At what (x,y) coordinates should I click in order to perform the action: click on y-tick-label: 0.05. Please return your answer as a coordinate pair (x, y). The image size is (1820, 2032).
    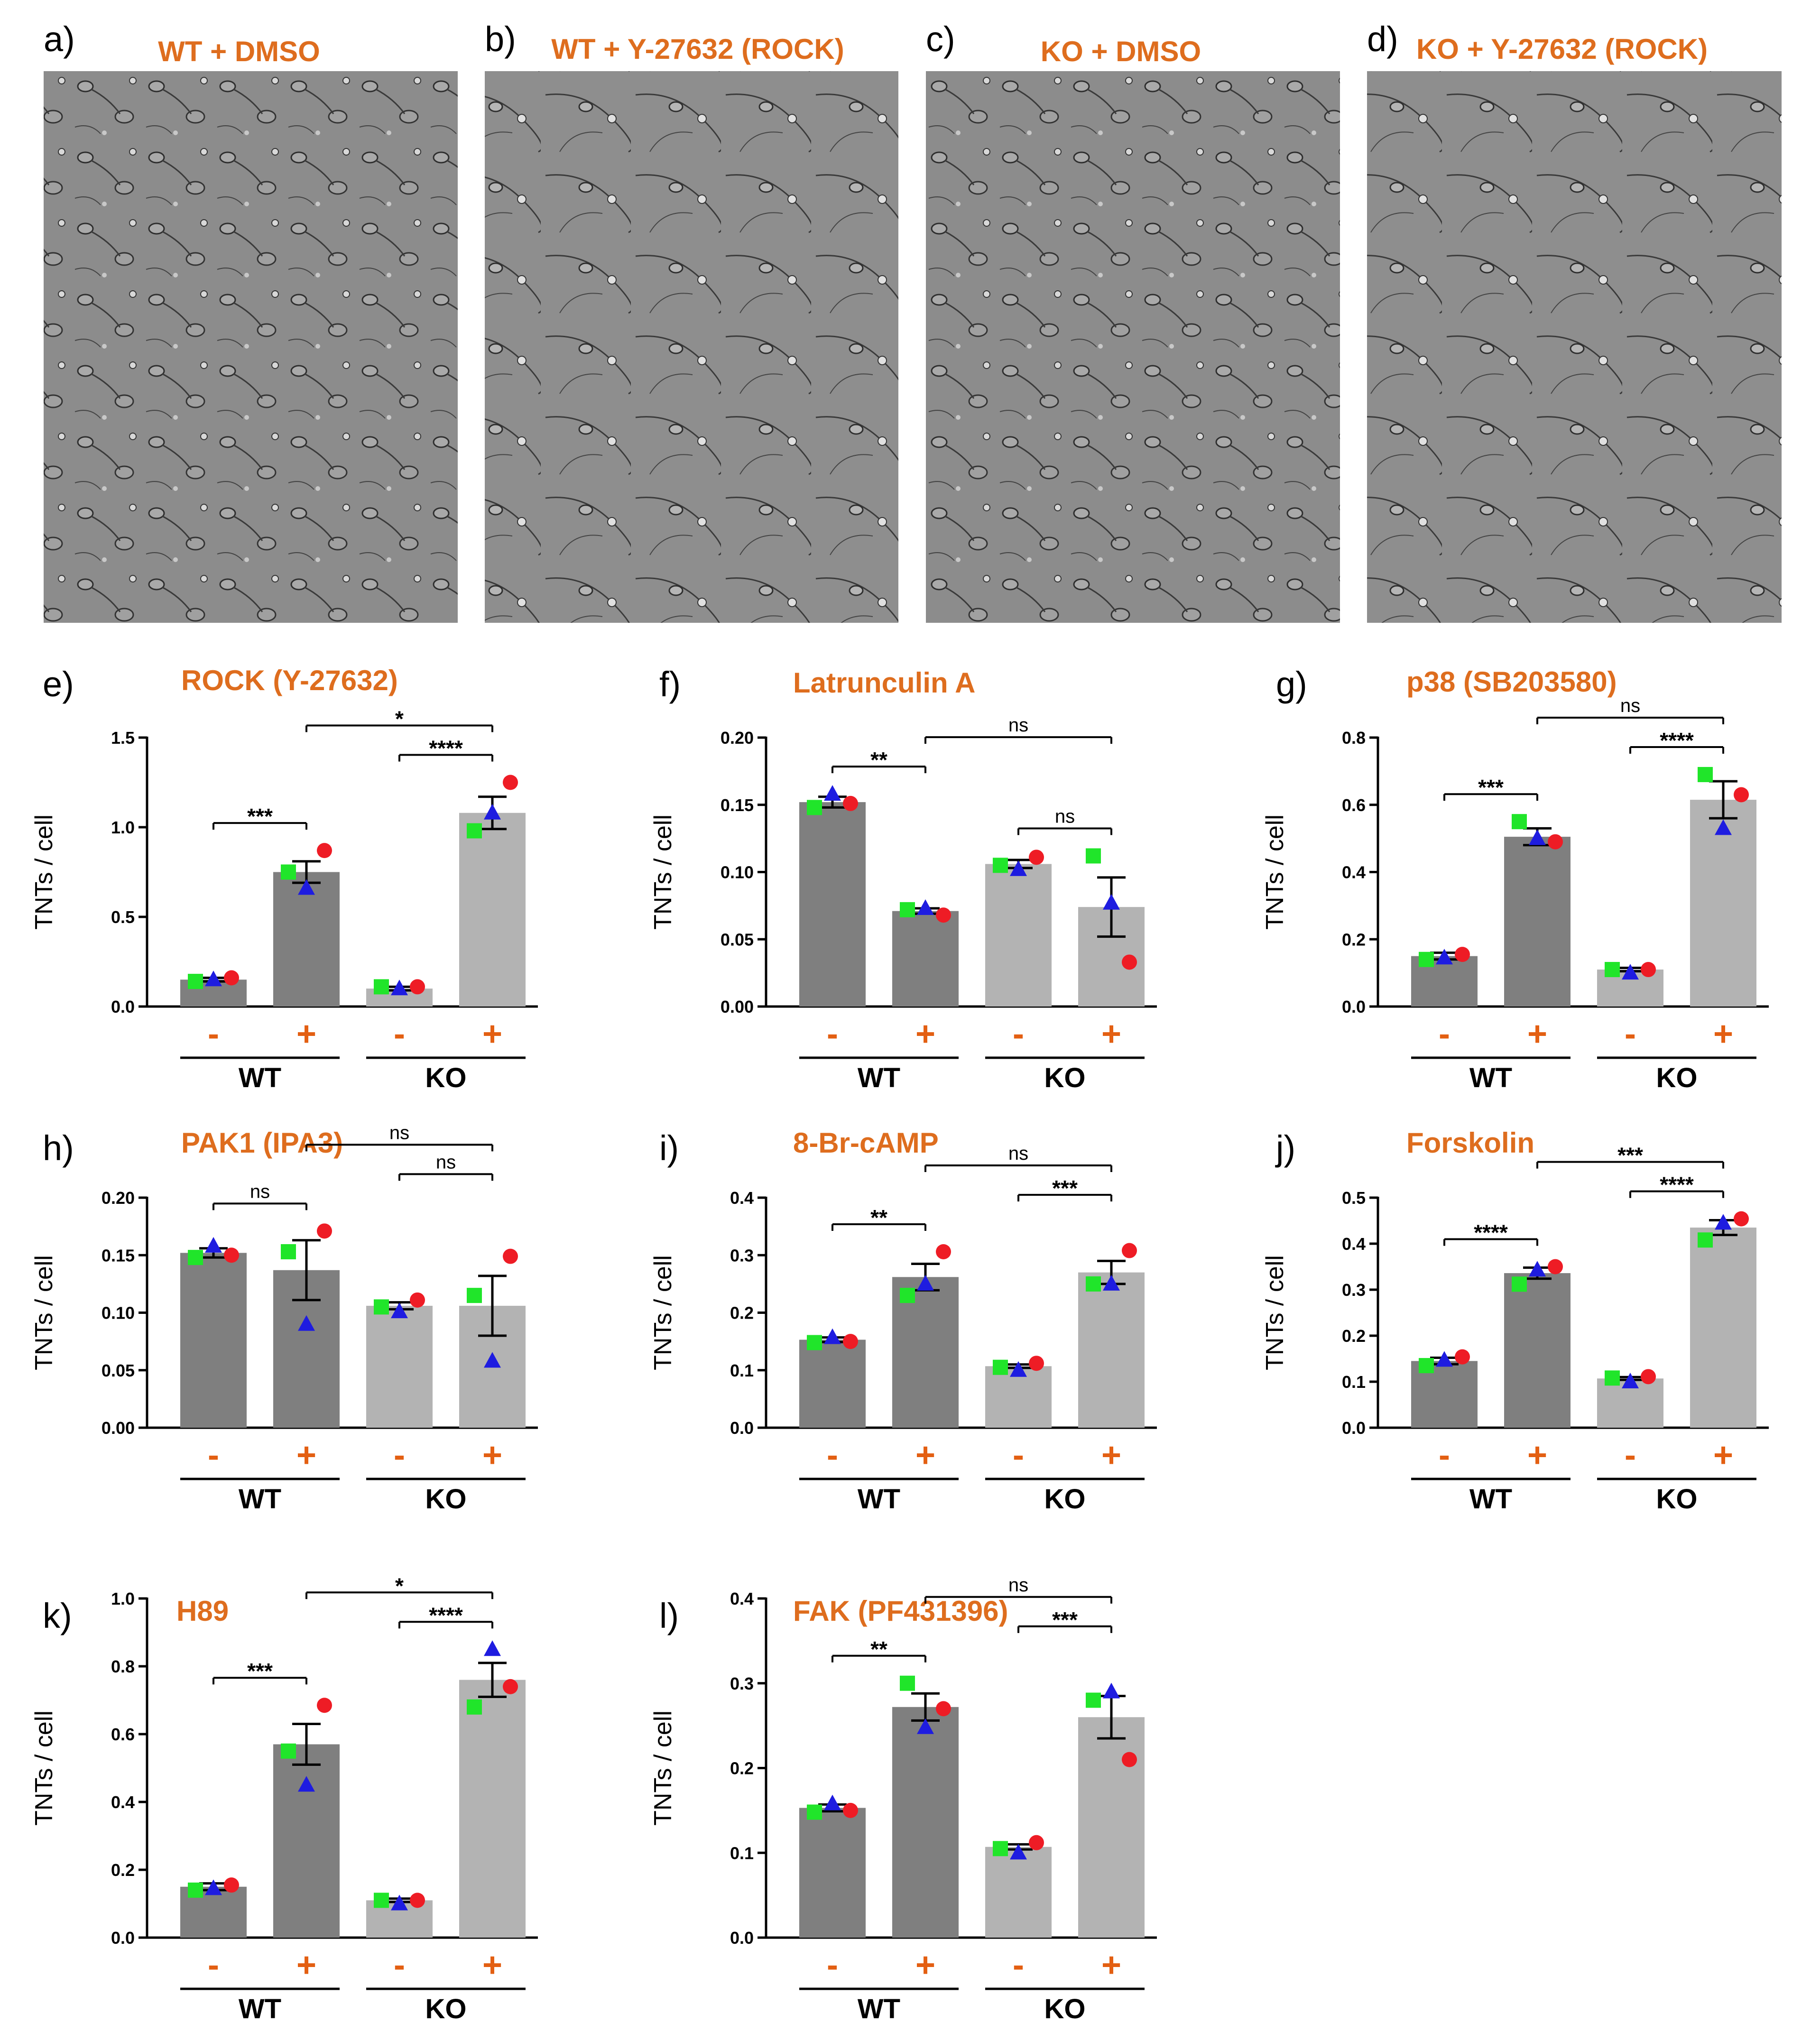
    Looking at the image, I should click on (118, 1370).